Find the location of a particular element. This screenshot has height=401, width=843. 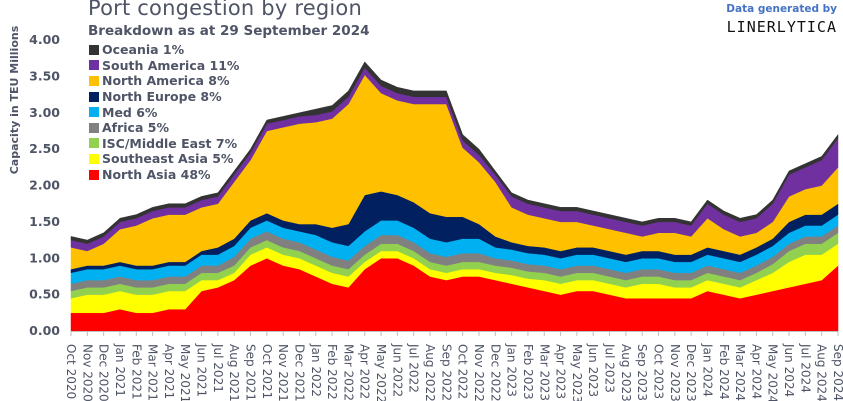

legend-item: South America 11% is located at coordinates (164, 66).